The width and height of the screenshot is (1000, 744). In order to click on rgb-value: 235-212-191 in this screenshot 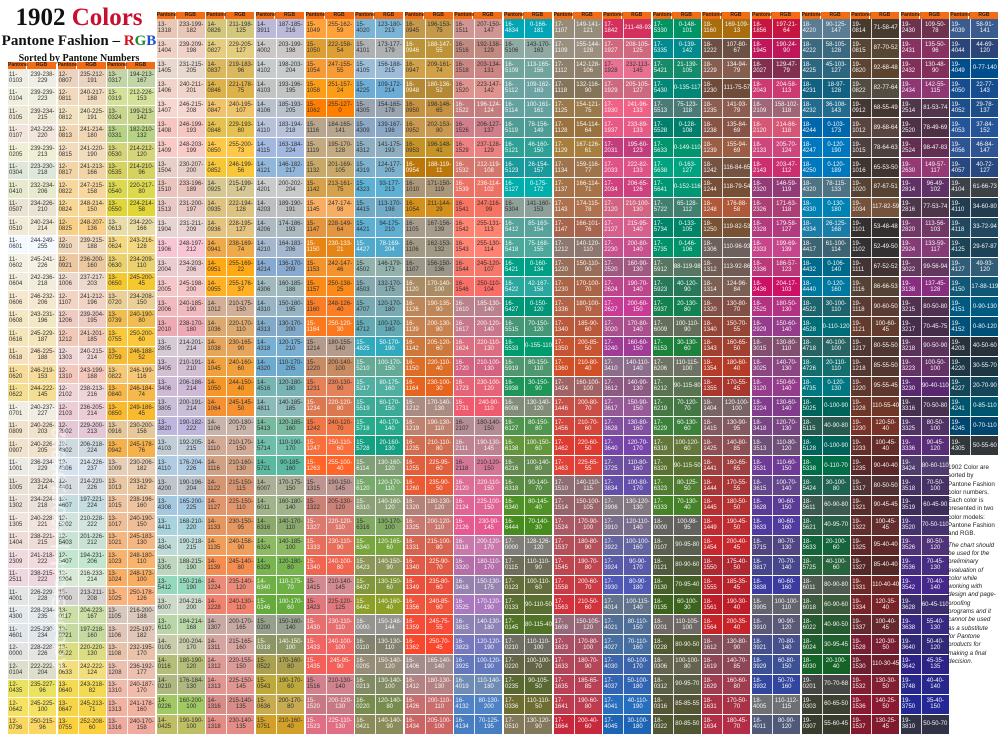, I will do `click(92, 77)`.